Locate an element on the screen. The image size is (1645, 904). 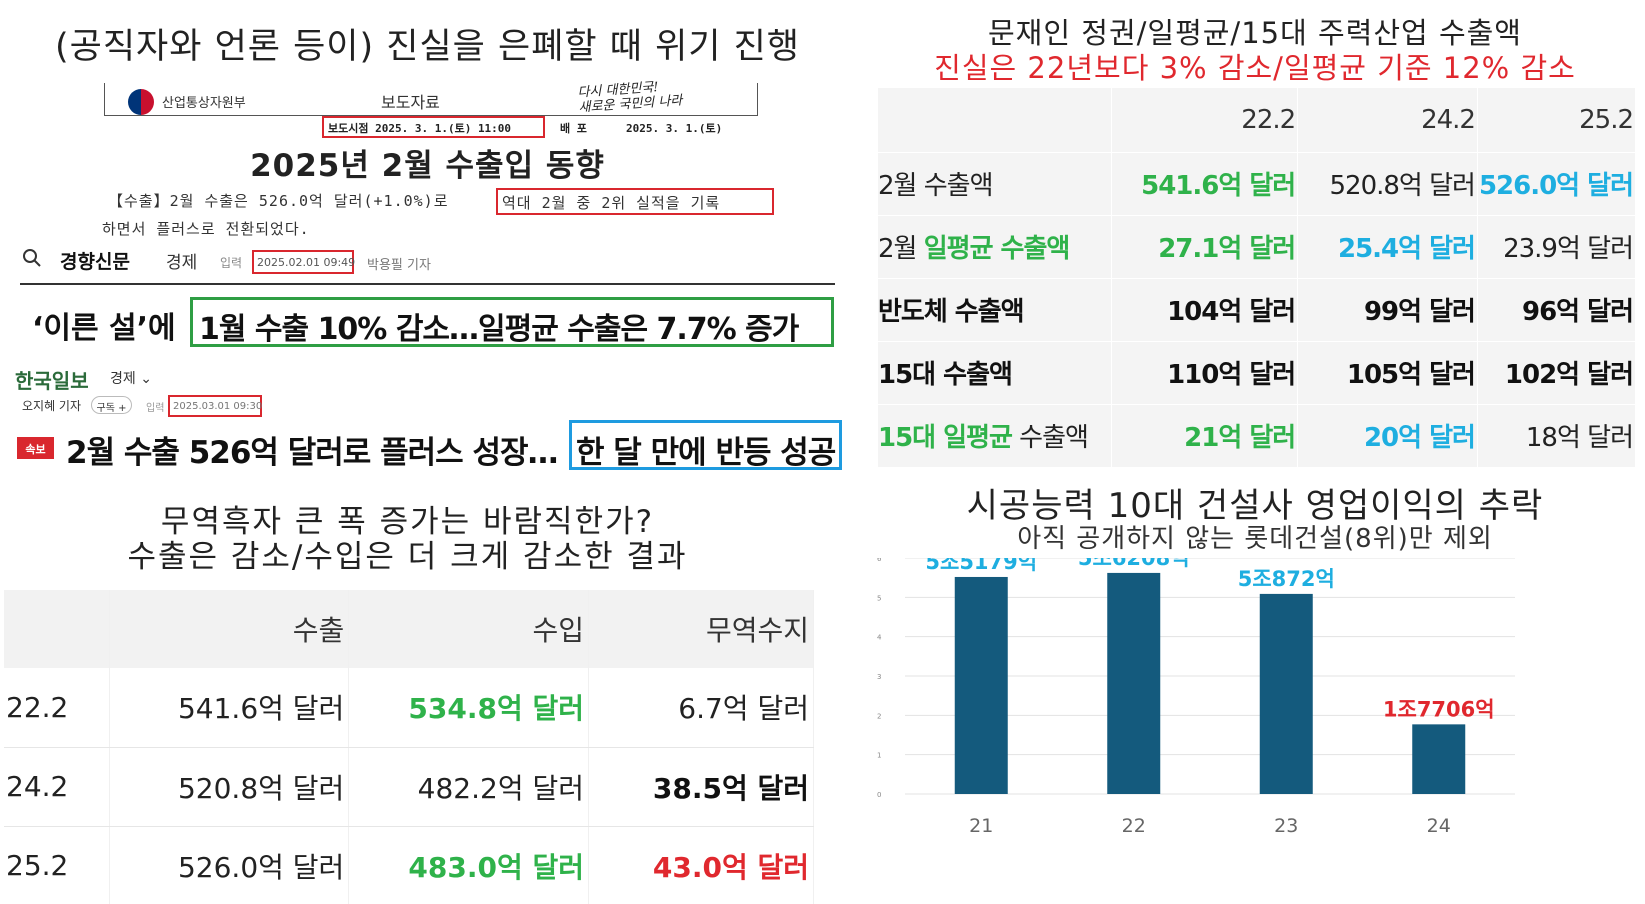
hankook-headline-highlight: 한 달 만에 반등 성공 is located at coordinates (705, 445).